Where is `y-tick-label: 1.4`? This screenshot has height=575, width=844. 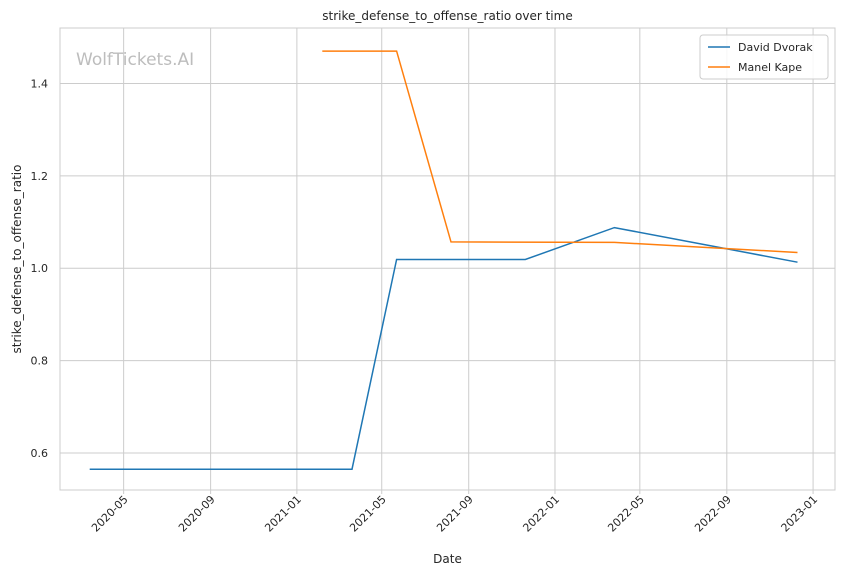
y-tick-label: 1.4 is located at coordinates (40, 83).